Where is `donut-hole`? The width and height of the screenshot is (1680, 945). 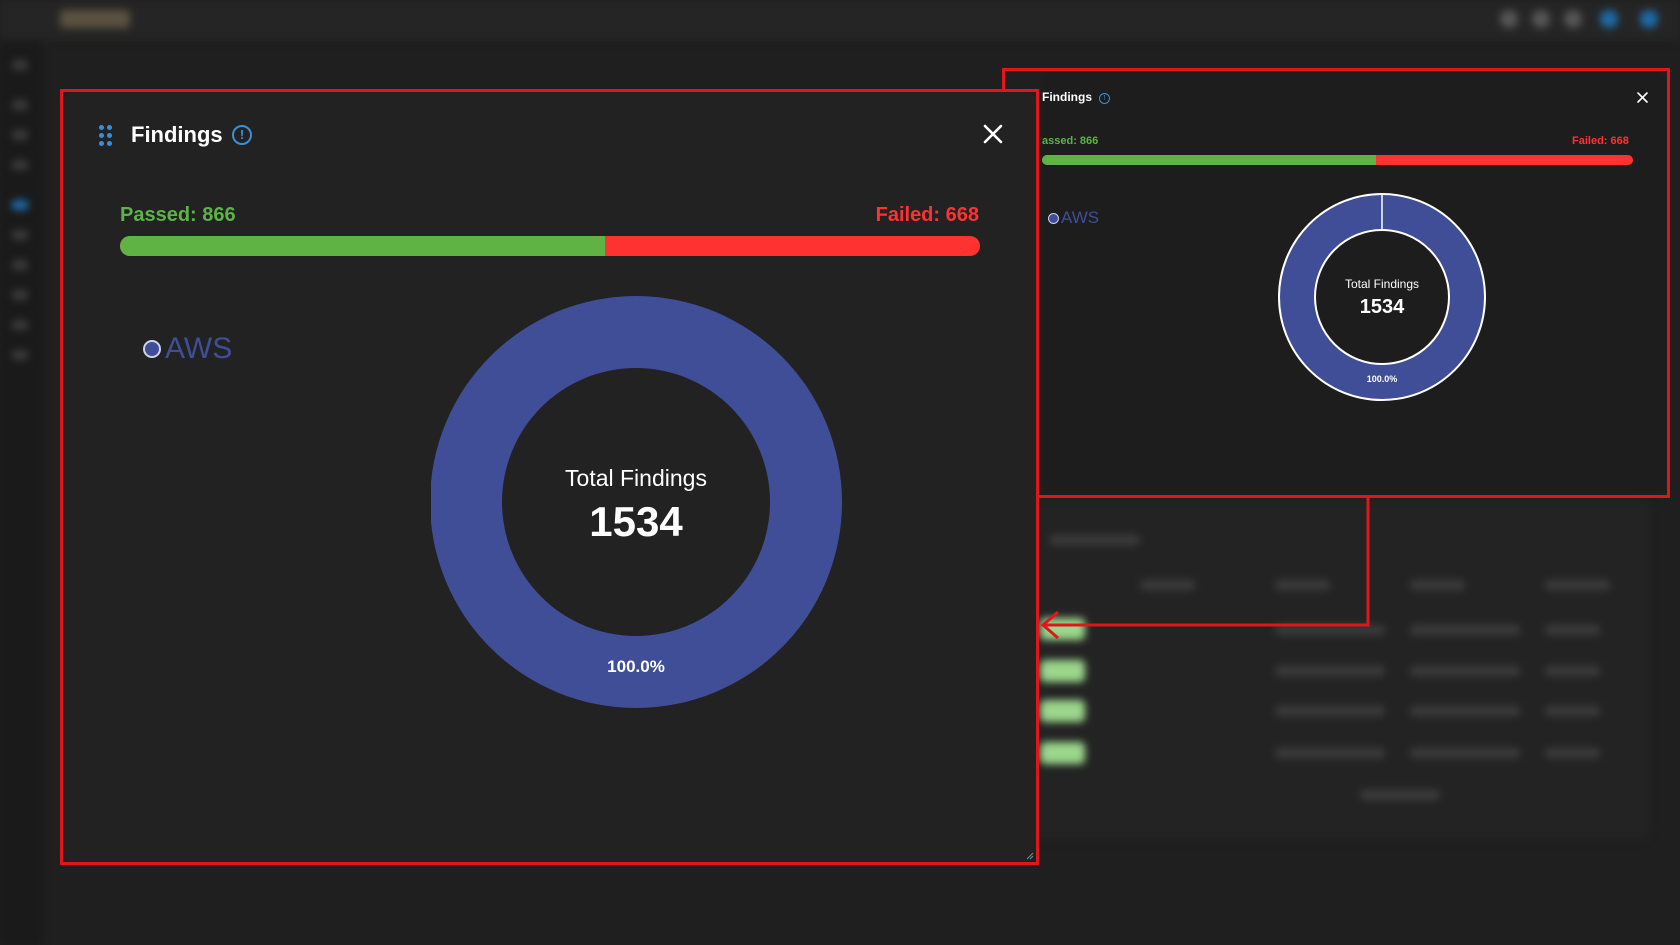
donut-hole is located at coordinates (636, 502).